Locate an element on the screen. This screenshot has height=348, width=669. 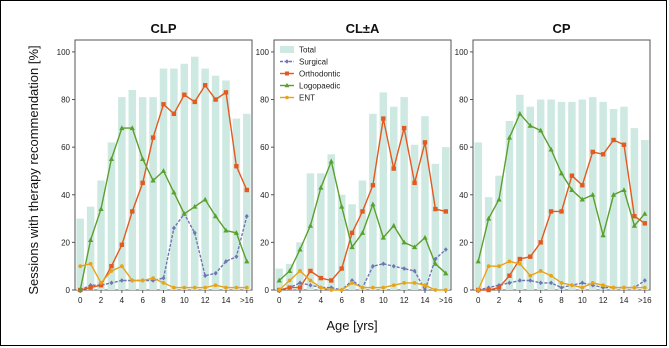
y-tick-label: 60 is located at coordinates (65, 147).